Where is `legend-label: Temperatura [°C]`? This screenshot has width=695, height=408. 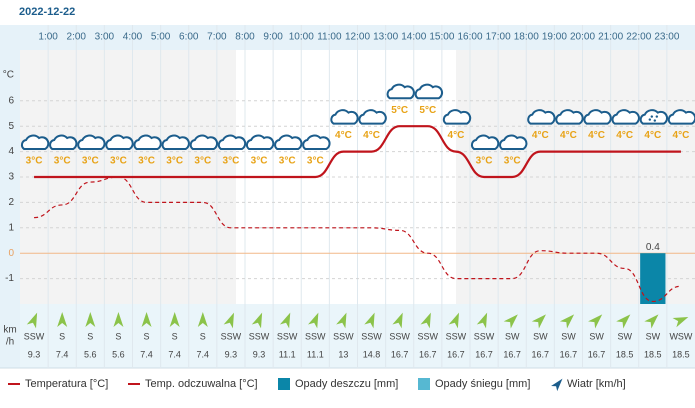 legend-label: Temperatura [°C] is located at coordinates (66, 384).